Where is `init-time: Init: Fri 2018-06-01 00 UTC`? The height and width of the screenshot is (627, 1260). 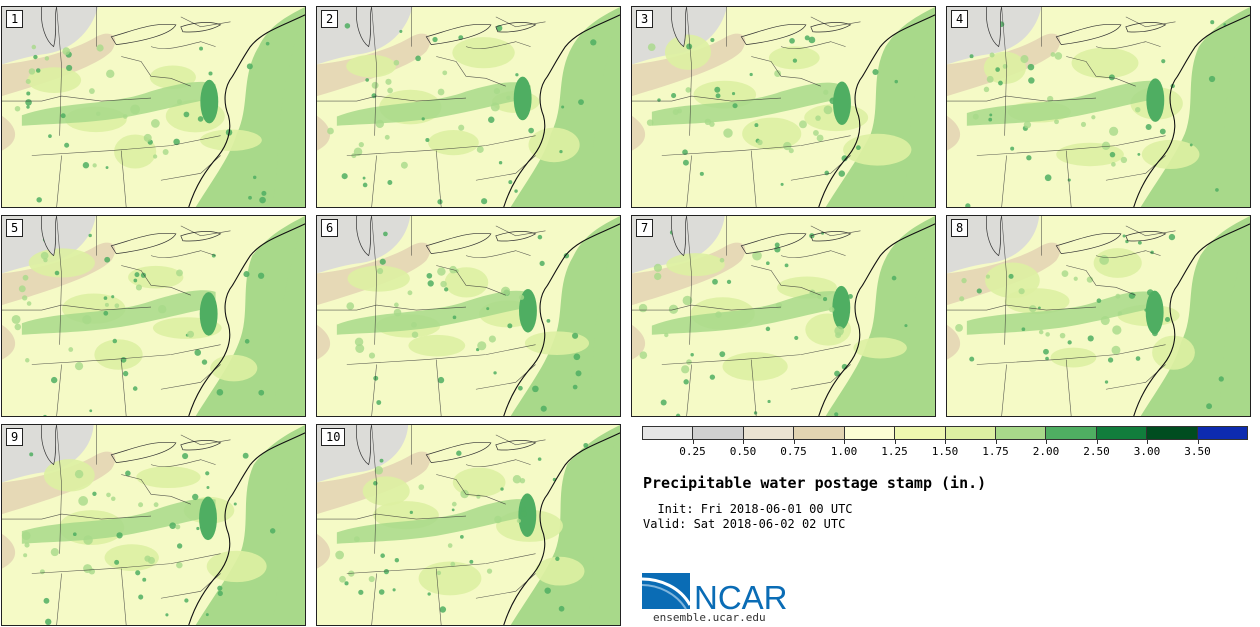 init-time: Init: Fri 2018-06-01 00 UTC is located at coordinates (748, 509).